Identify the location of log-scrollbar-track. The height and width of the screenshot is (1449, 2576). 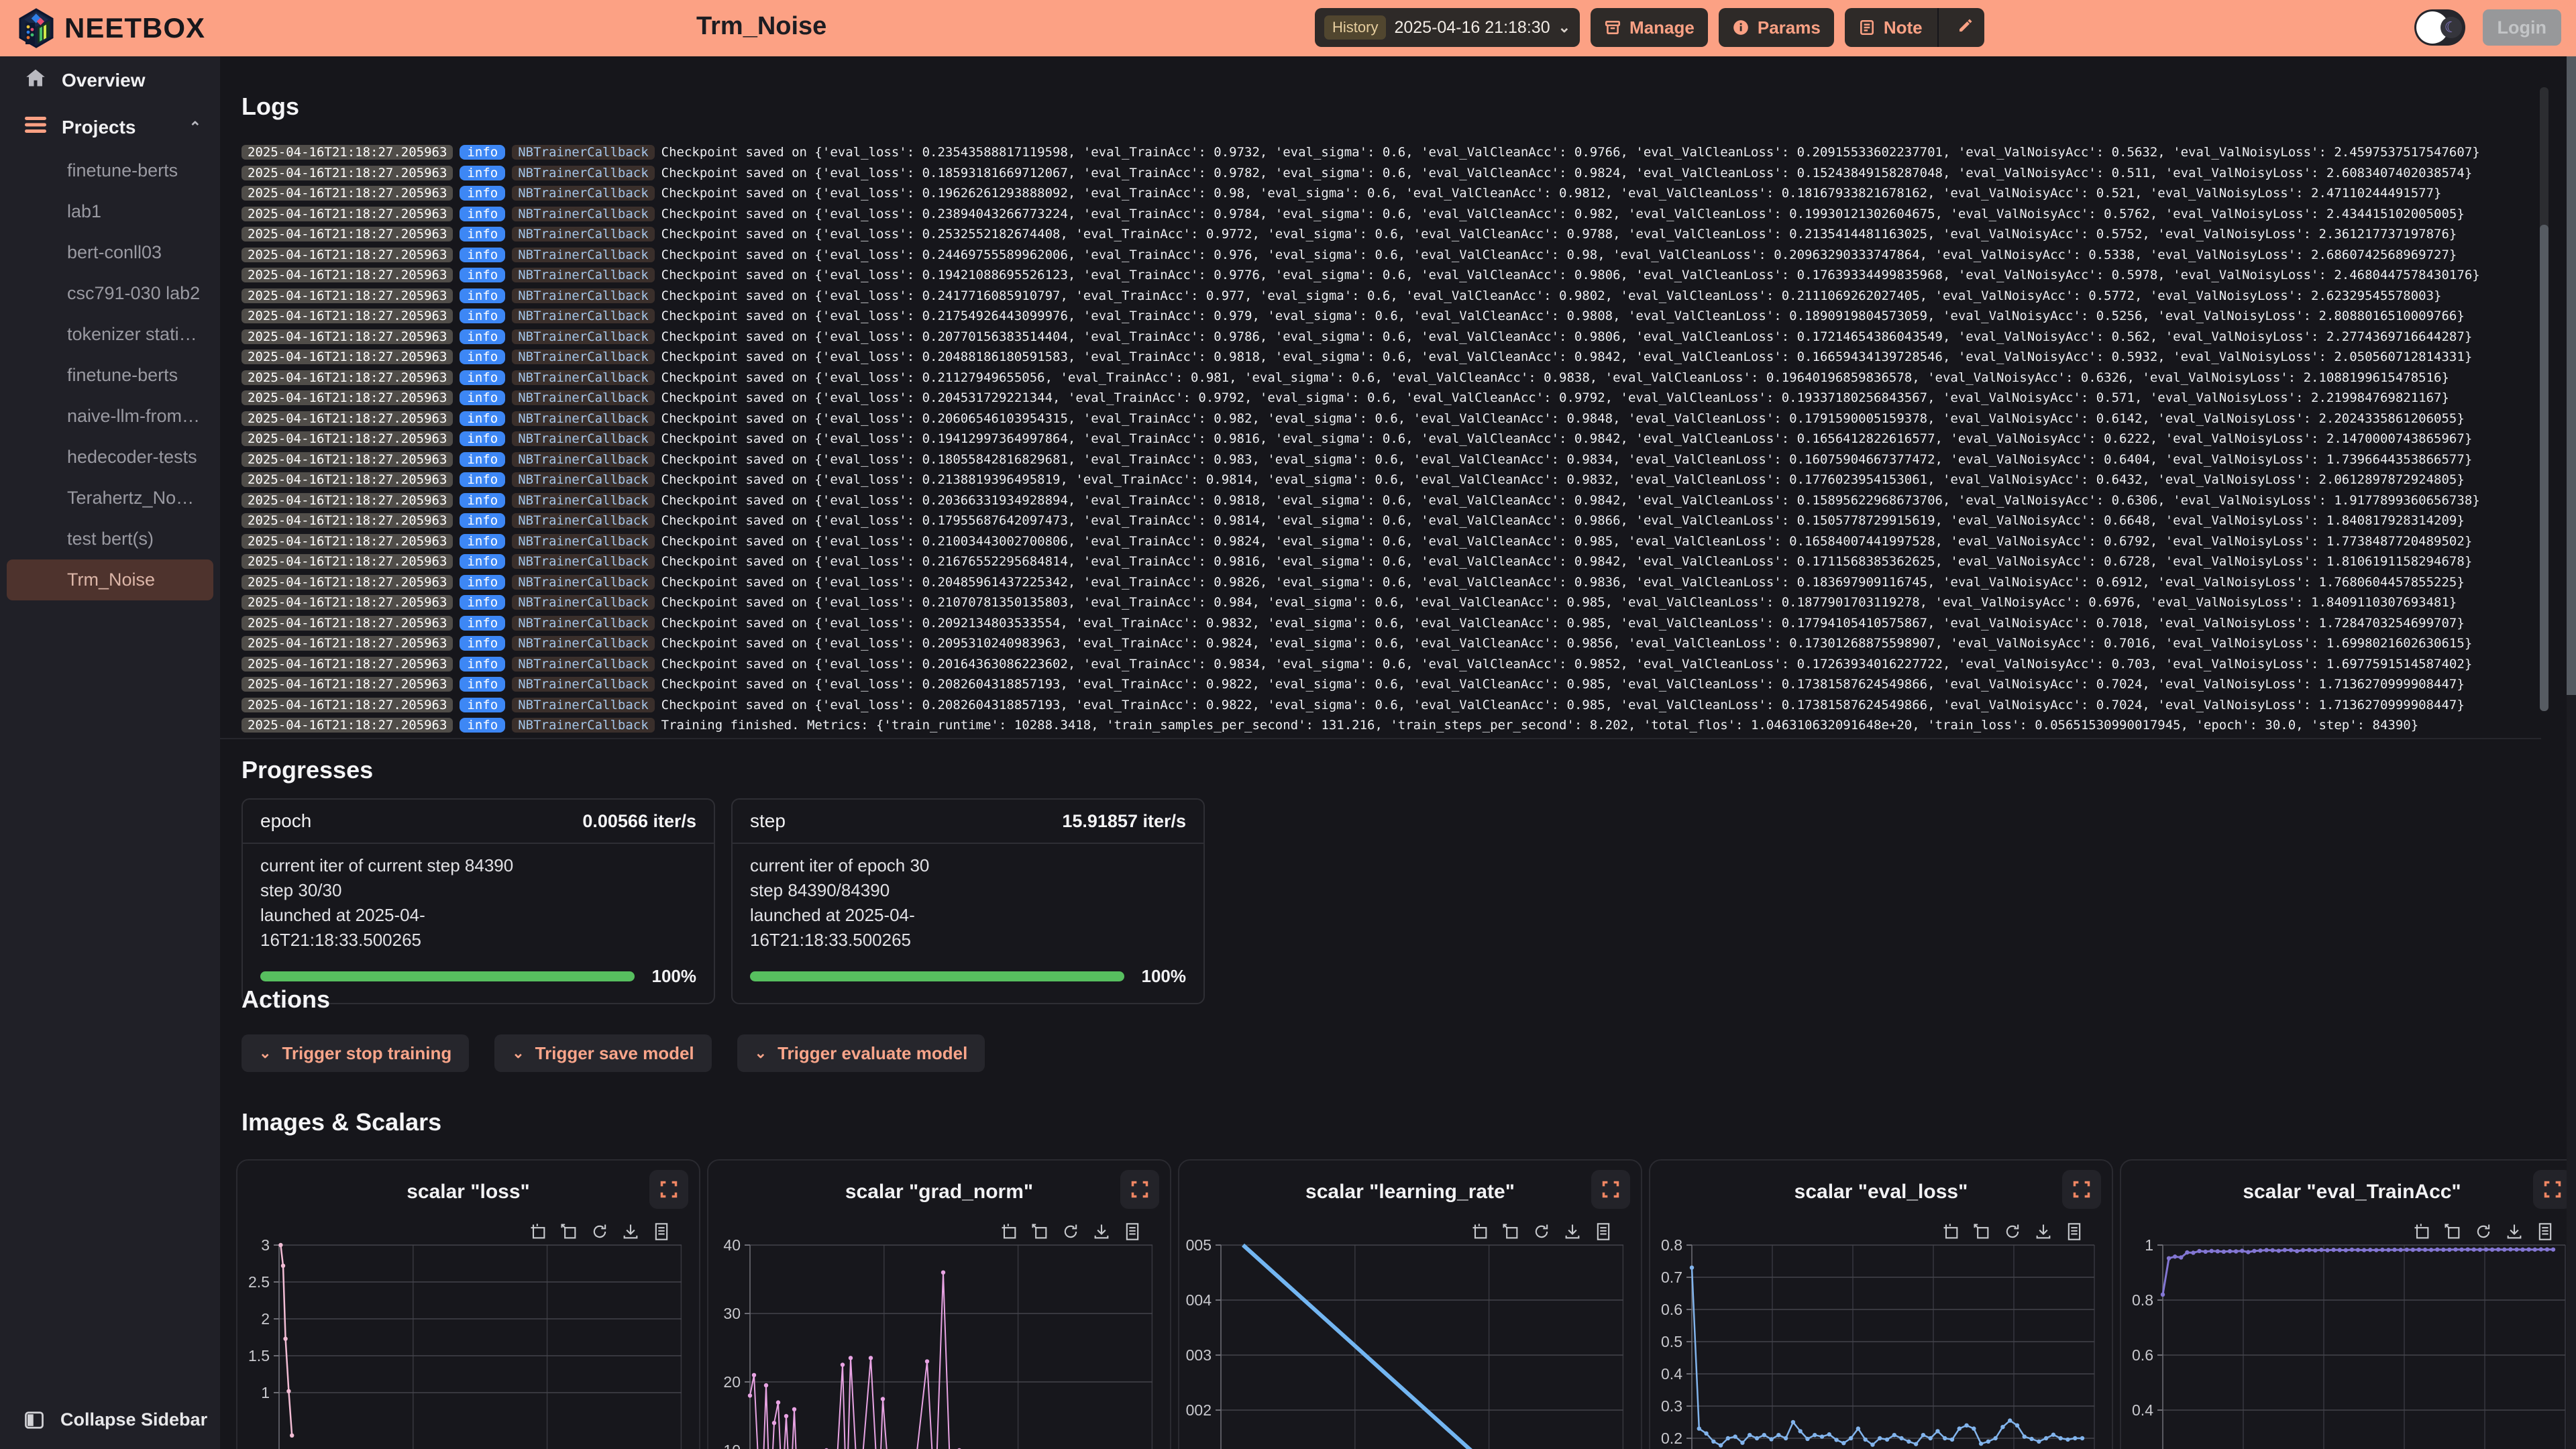
(2544, 399).